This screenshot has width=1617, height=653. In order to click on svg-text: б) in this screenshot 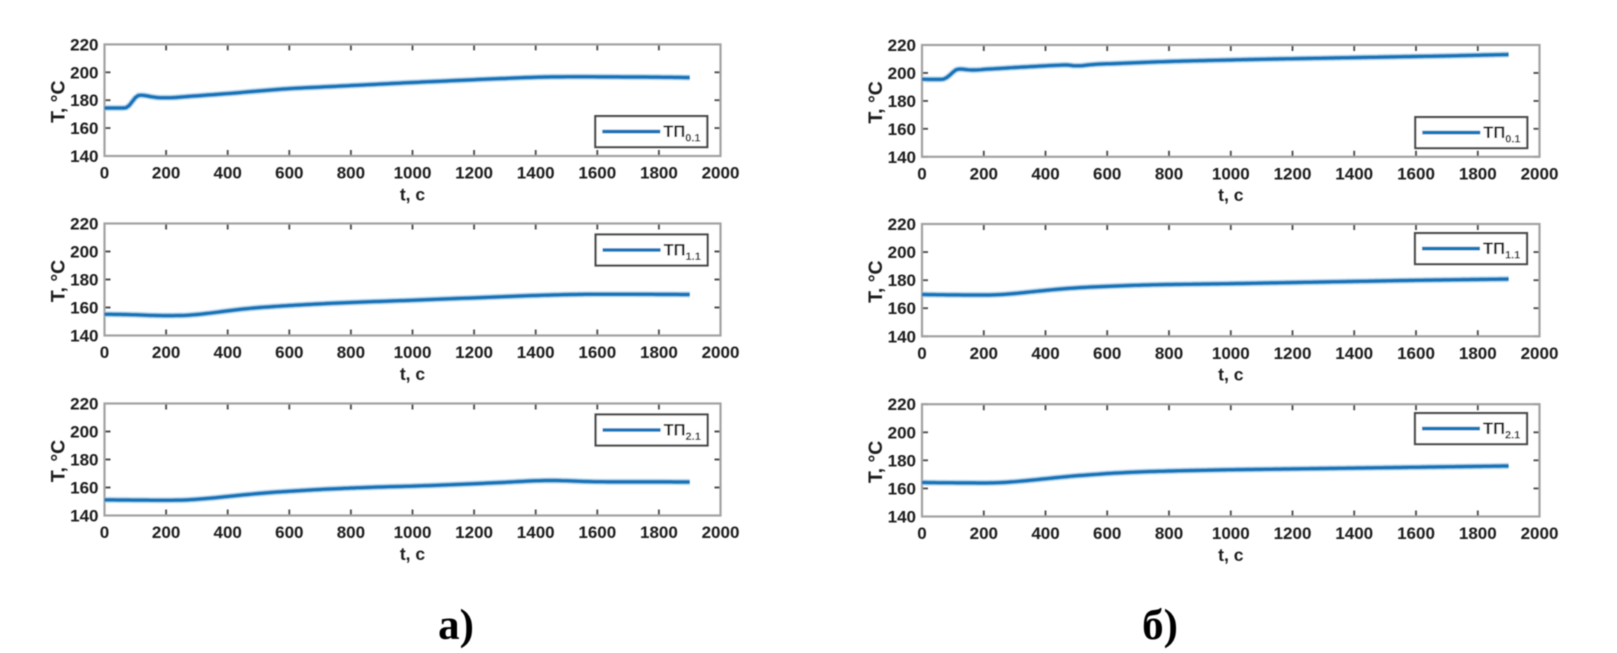, I will do `click(1160, 625)`.